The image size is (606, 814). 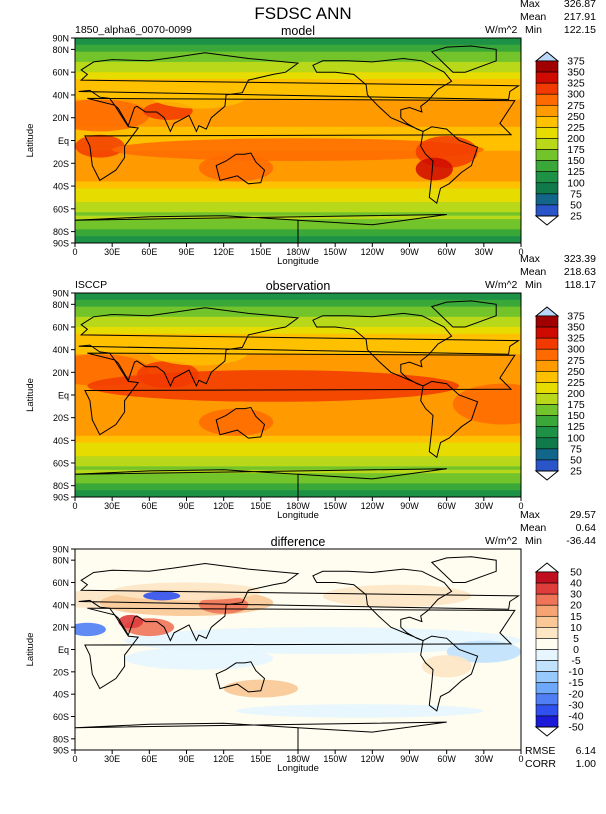 I want to click on colorbar-label: 375, so click(x=576, y=62).